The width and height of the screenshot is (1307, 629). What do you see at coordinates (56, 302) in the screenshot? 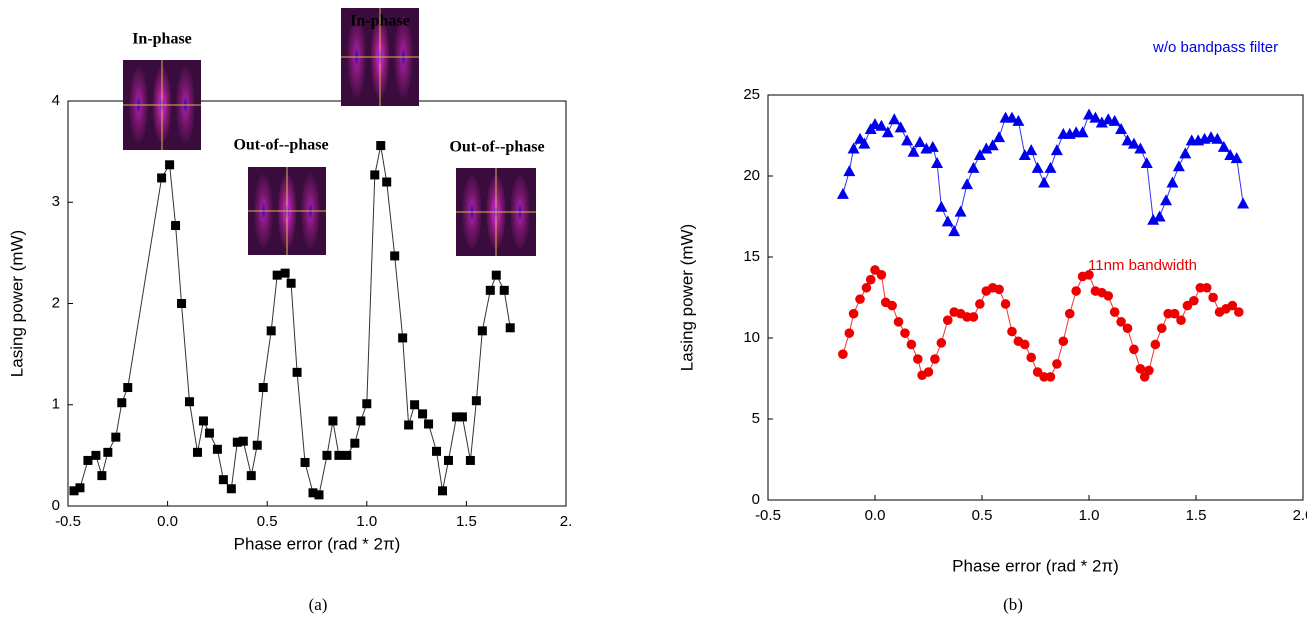
I see `y-tick-label: 2` at bounding box center [56, 302].